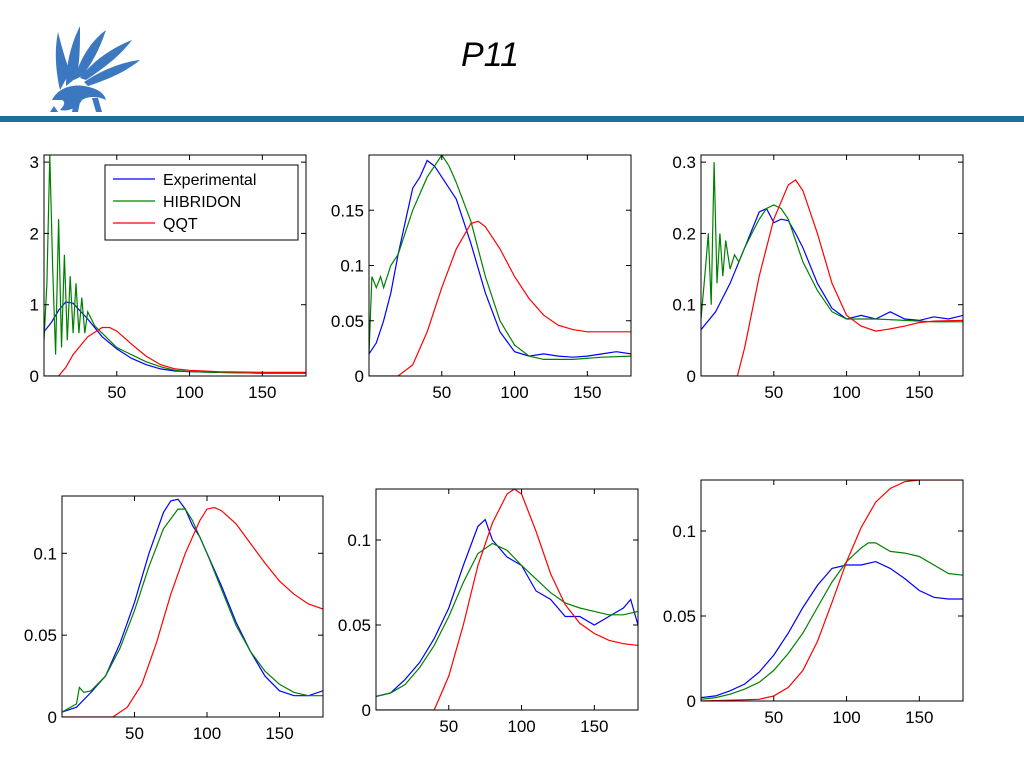 The width and height of the screenshot is (1024, 768). I want to click on title-divider, so click(512, 119).